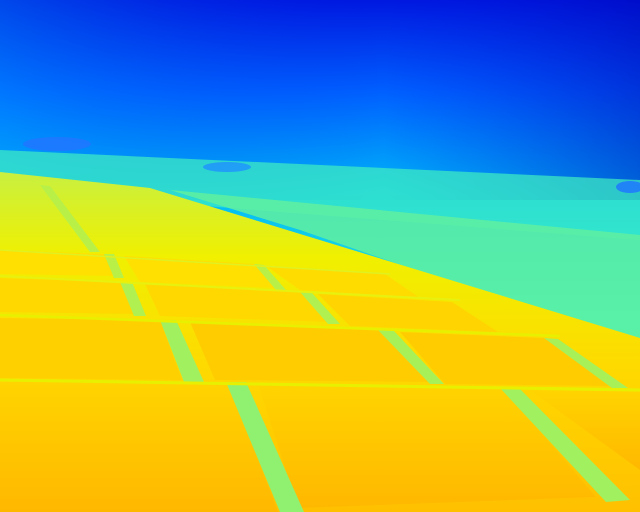  I want to click on distant-object-left, so click(57, 144).